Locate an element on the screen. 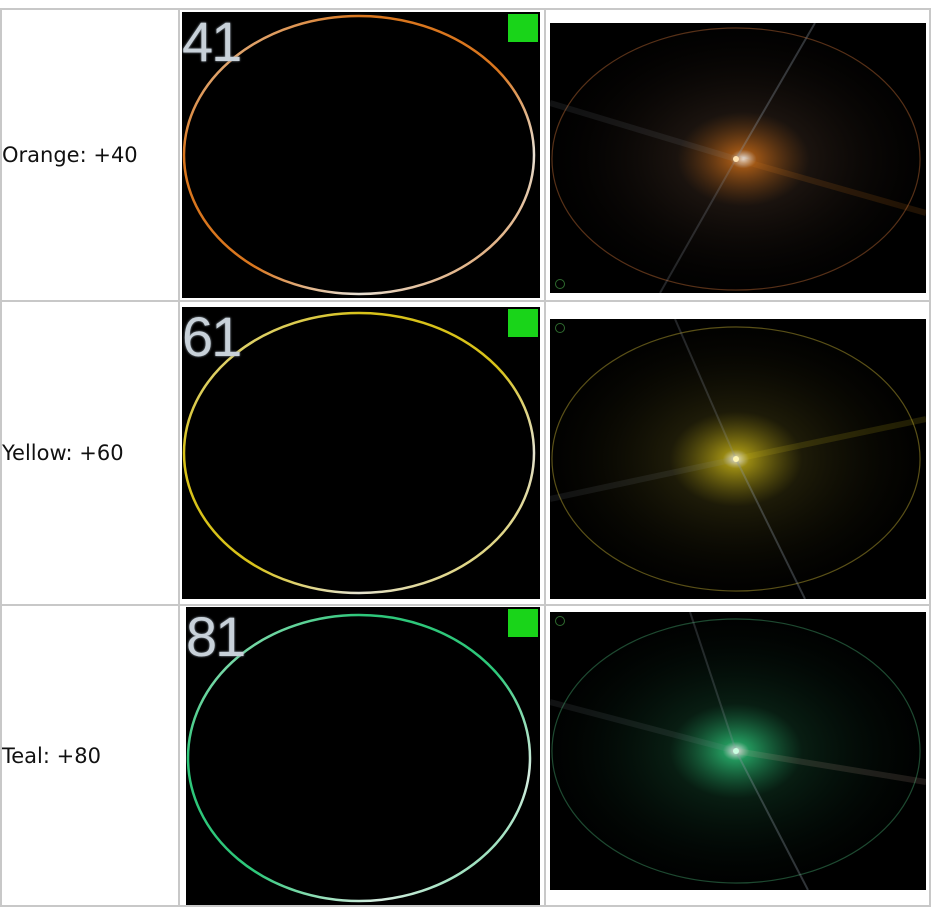 This screenshot has width=933, height=907. ring-preview-cell: 81 is located at coordinates (362, 755).